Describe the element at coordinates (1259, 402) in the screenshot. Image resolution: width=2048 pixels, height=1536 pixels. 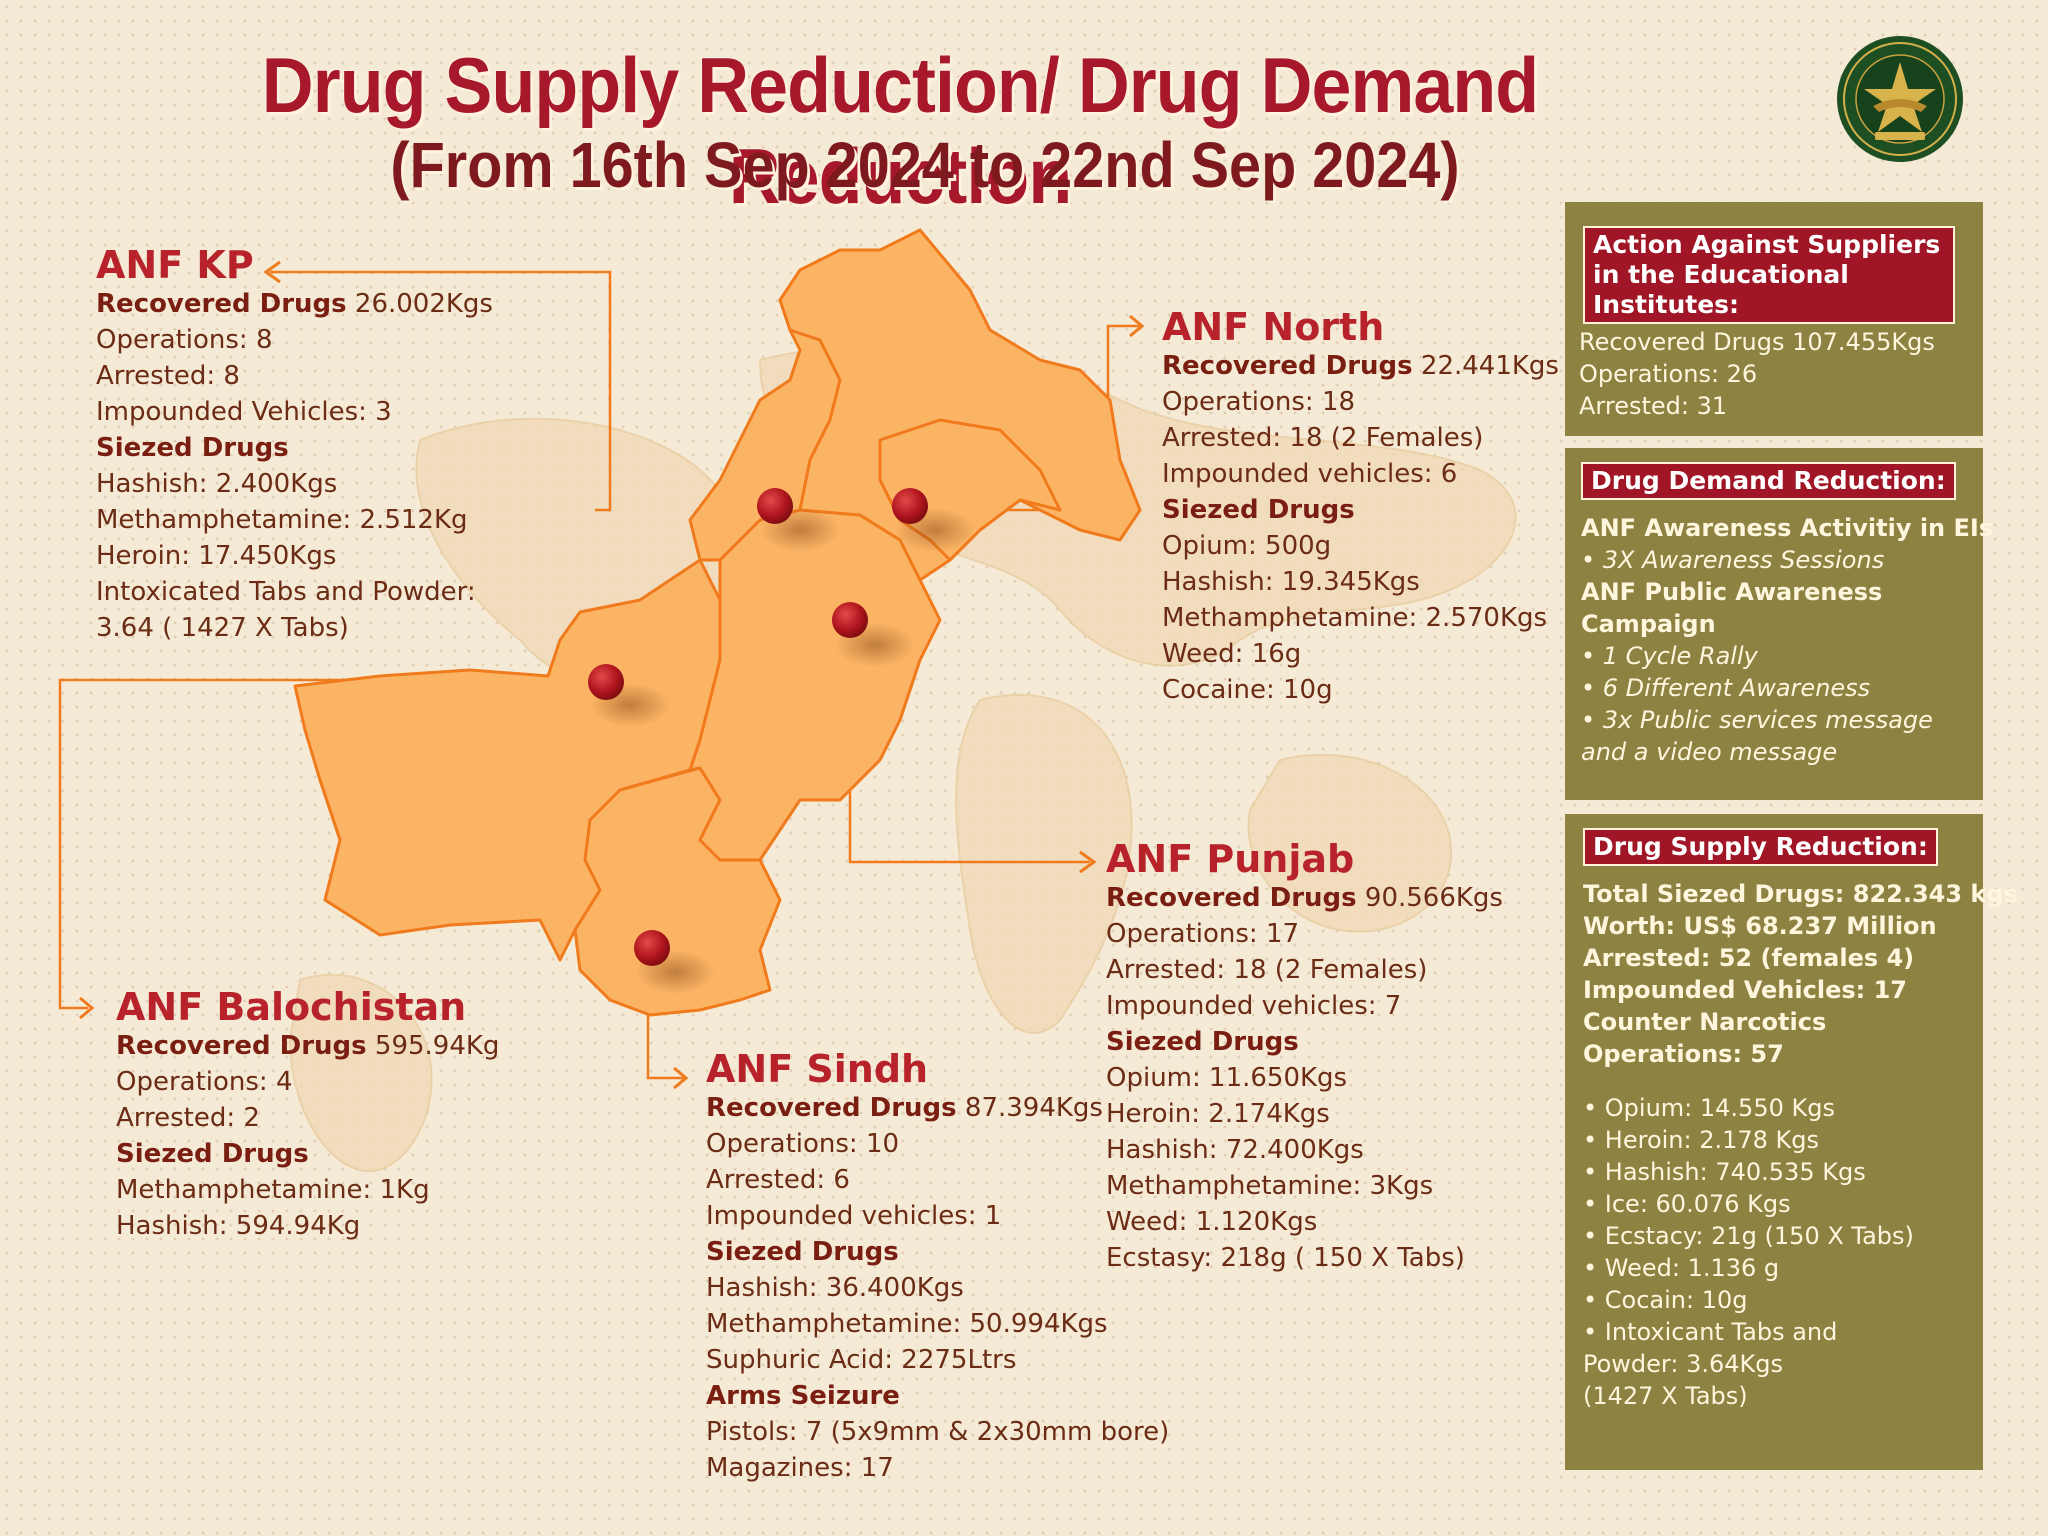
I see `stat-line: Operations: 18` at that location.